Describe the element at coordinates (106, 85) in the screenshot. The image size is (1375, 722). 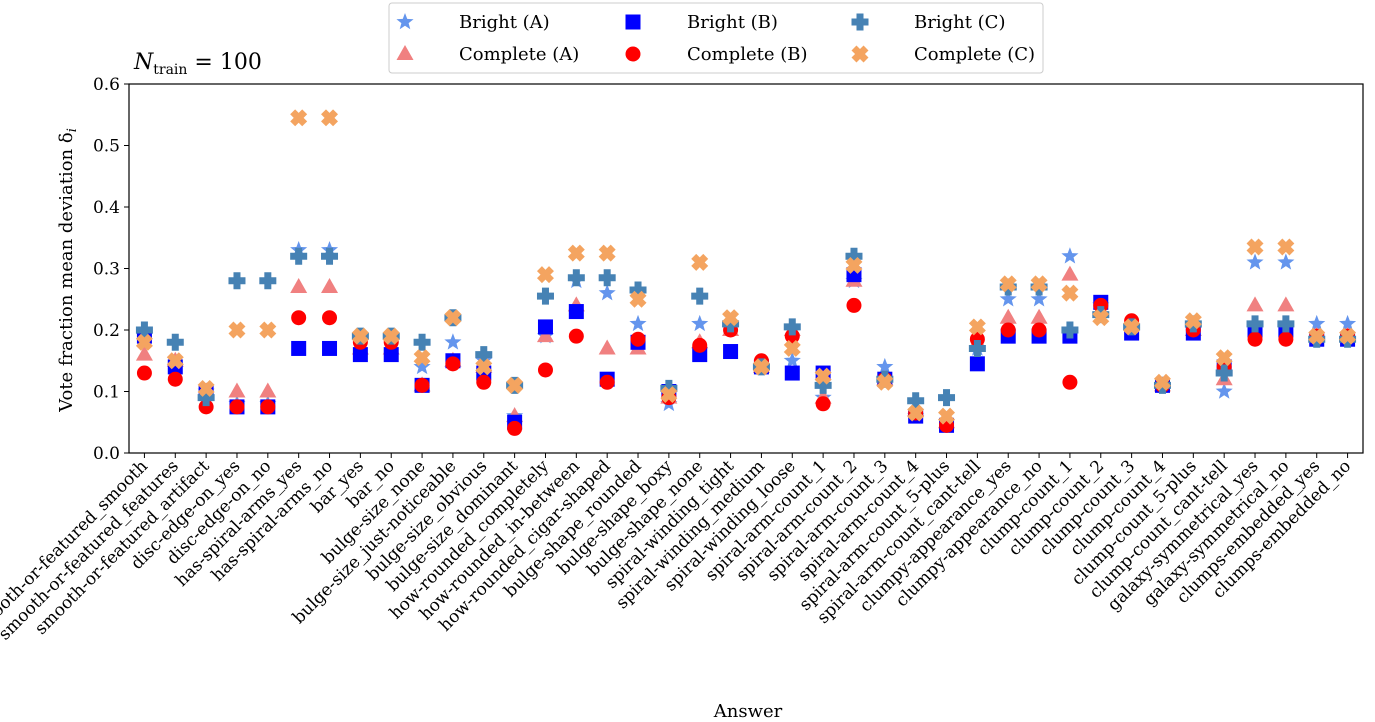
I see `y-tick-label: 0.6` at that location.